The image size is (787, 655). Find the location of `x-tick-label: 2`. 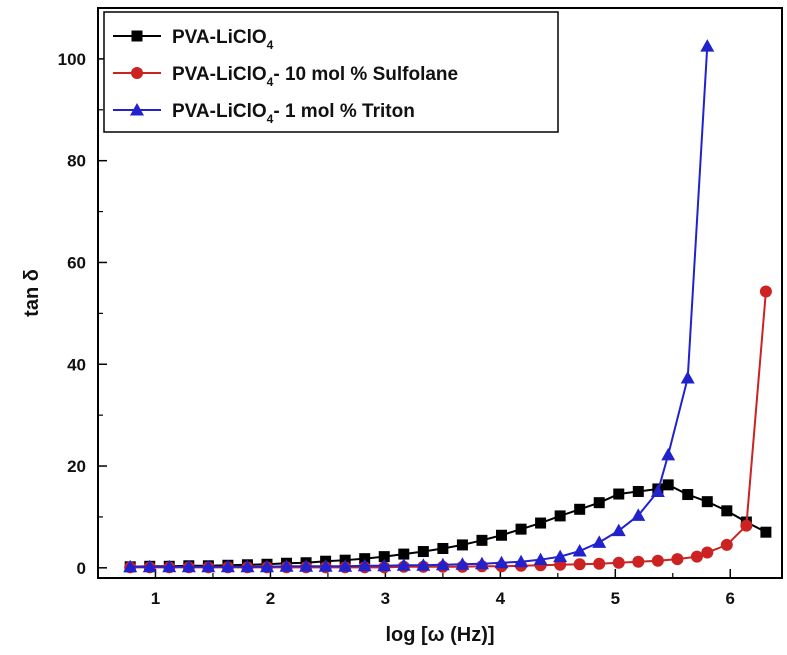

x-tick-label: 2 is located at coordinates (270, 598).